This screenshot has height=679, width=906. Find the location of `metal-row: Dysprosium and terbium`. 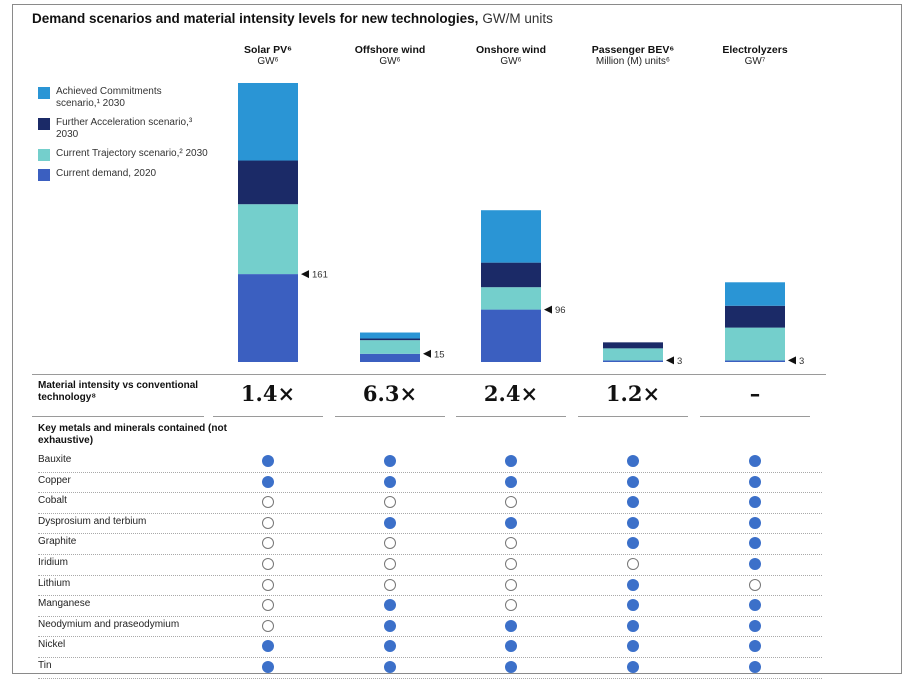

metal-row: Dysprosium and terbium is located at coordinates (430, 524).